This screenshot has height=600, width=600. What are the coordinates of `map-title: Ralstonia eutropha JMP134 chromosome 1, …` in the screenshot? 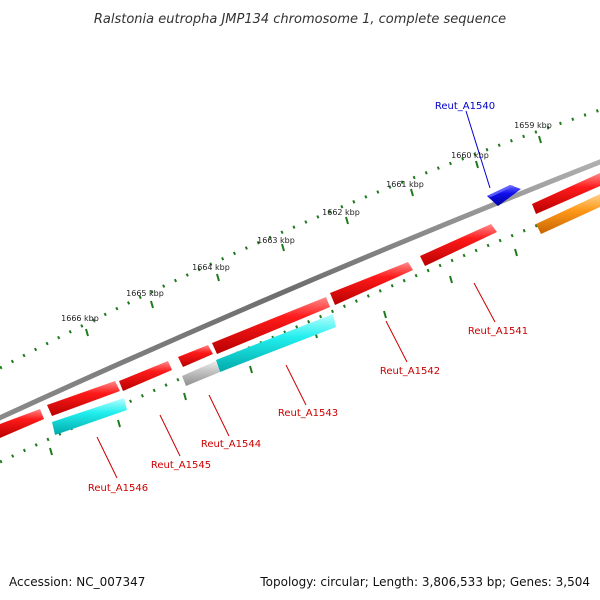 It's located at (300, 19).